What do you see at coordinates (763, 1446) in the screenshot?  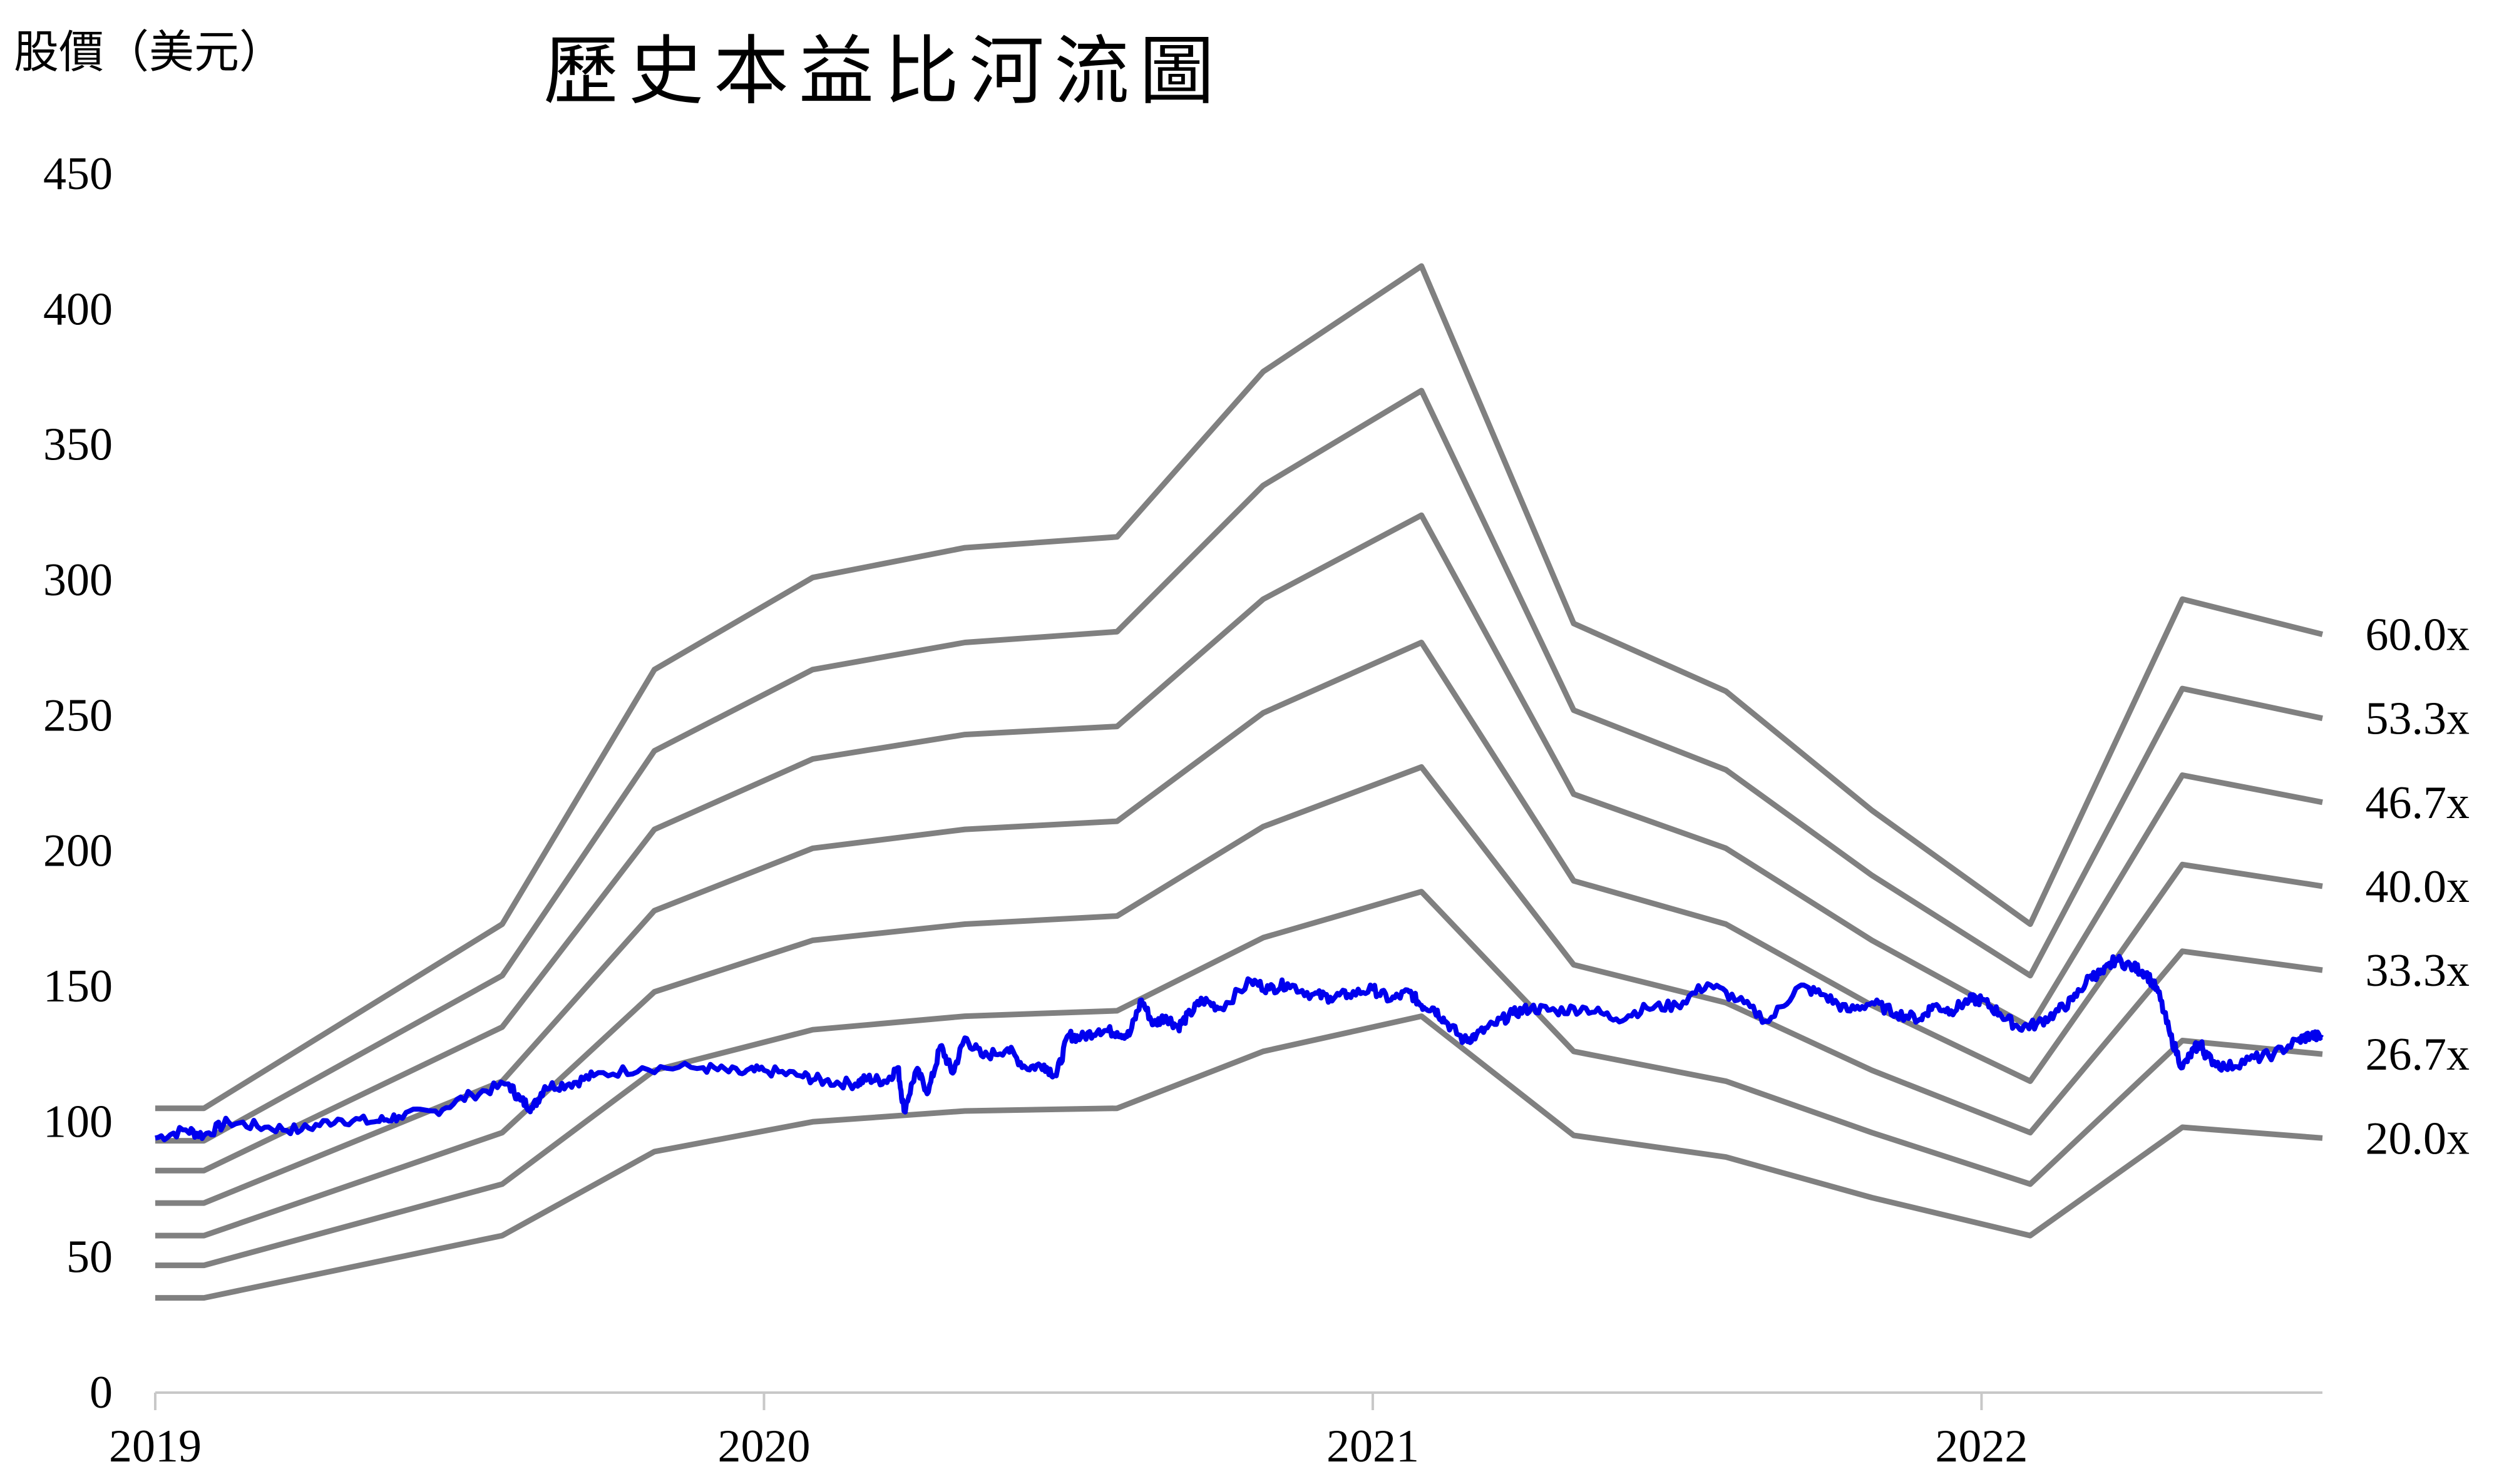 I see `x-tick-label: 2020` at bounding box center [763, 1446].